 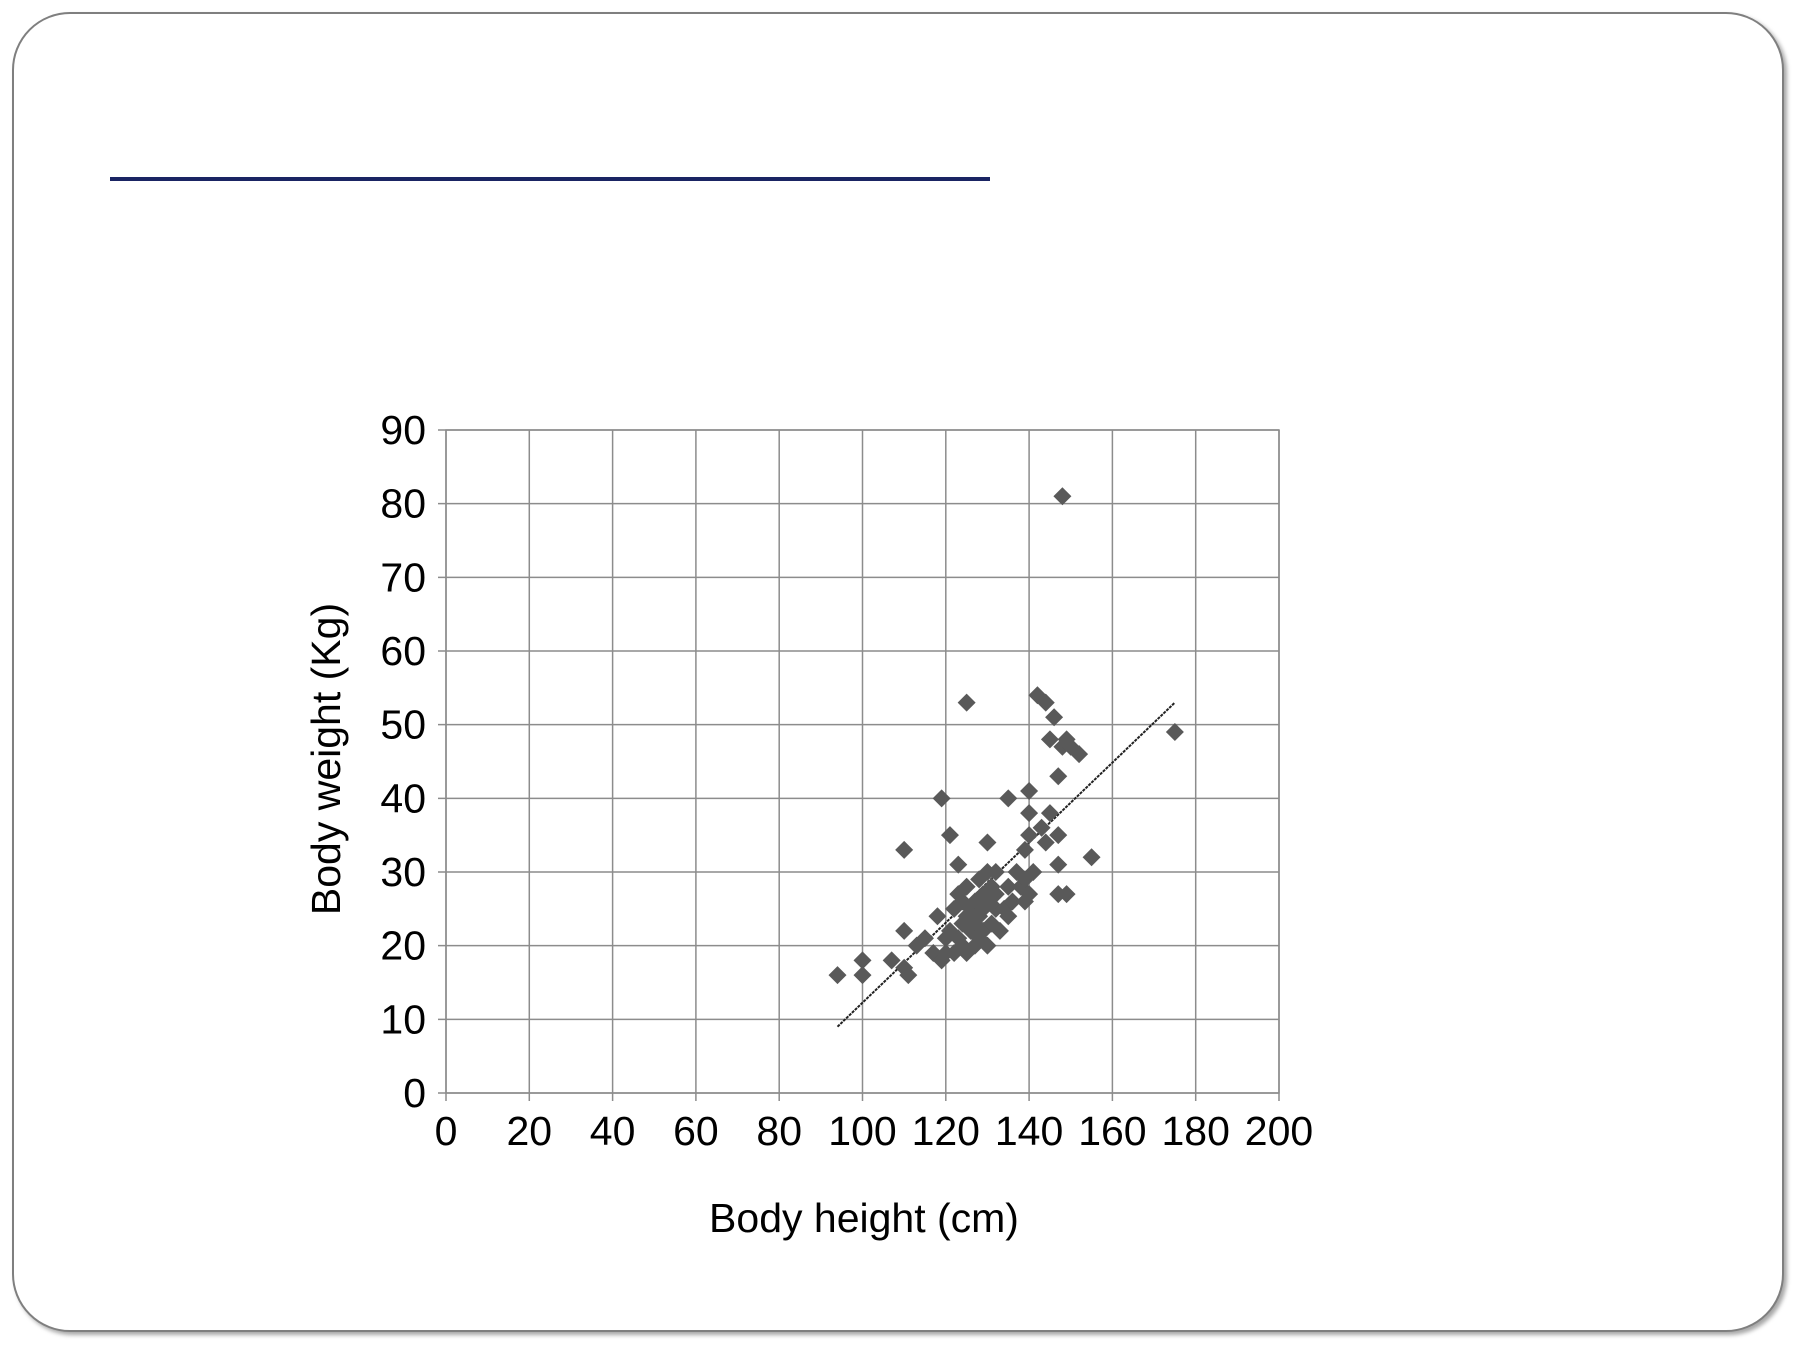 What do you see at coordinates (1029, 1131) in the screenshot?
I see `x-tick-label: 140` at bounding box center [1029, 1131].